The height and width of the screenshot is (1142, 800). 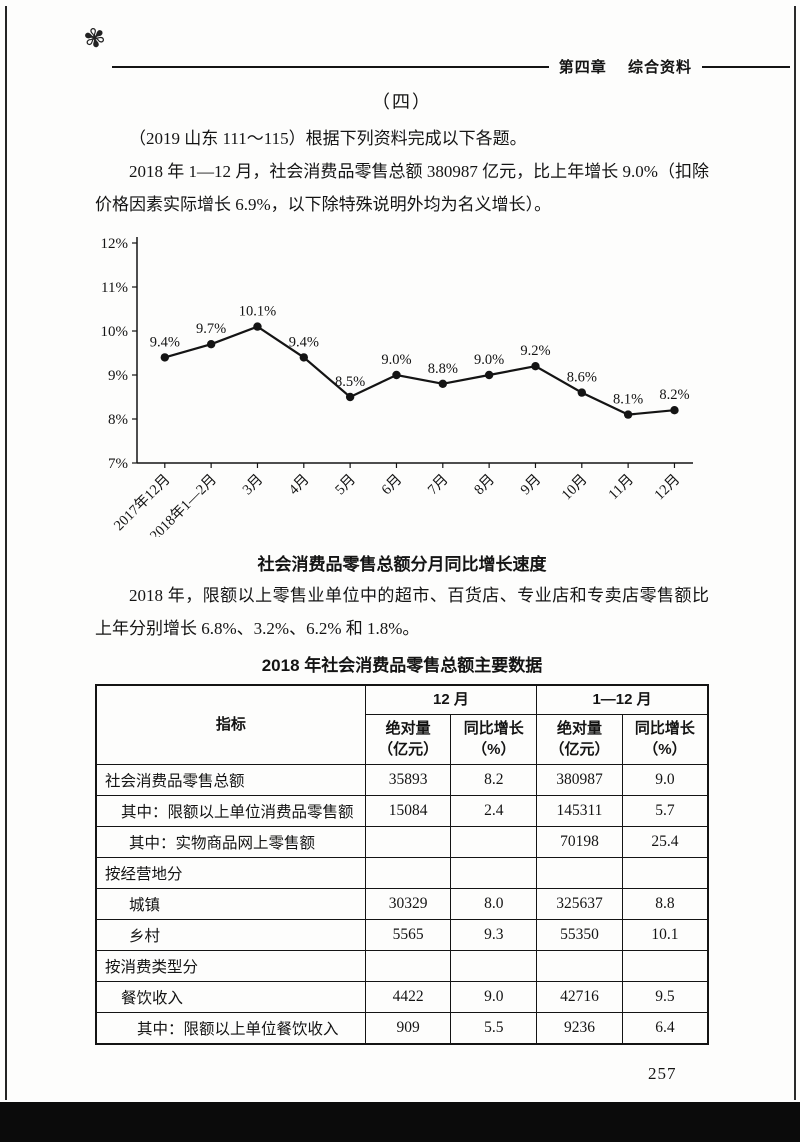 I want to click on value-cell: 15084, so click(x=408, y=810).